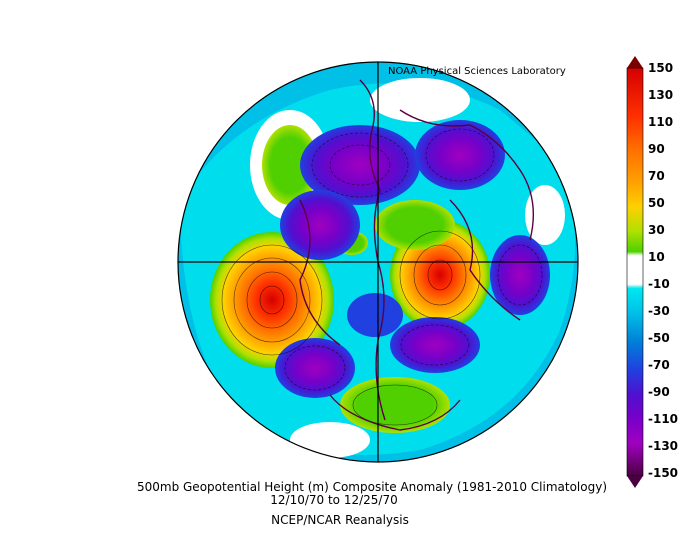  What do you see at coordinates (661, 122) in the screenshot?
I see `colorbar-label: 110` at bounding box center [661, 122].